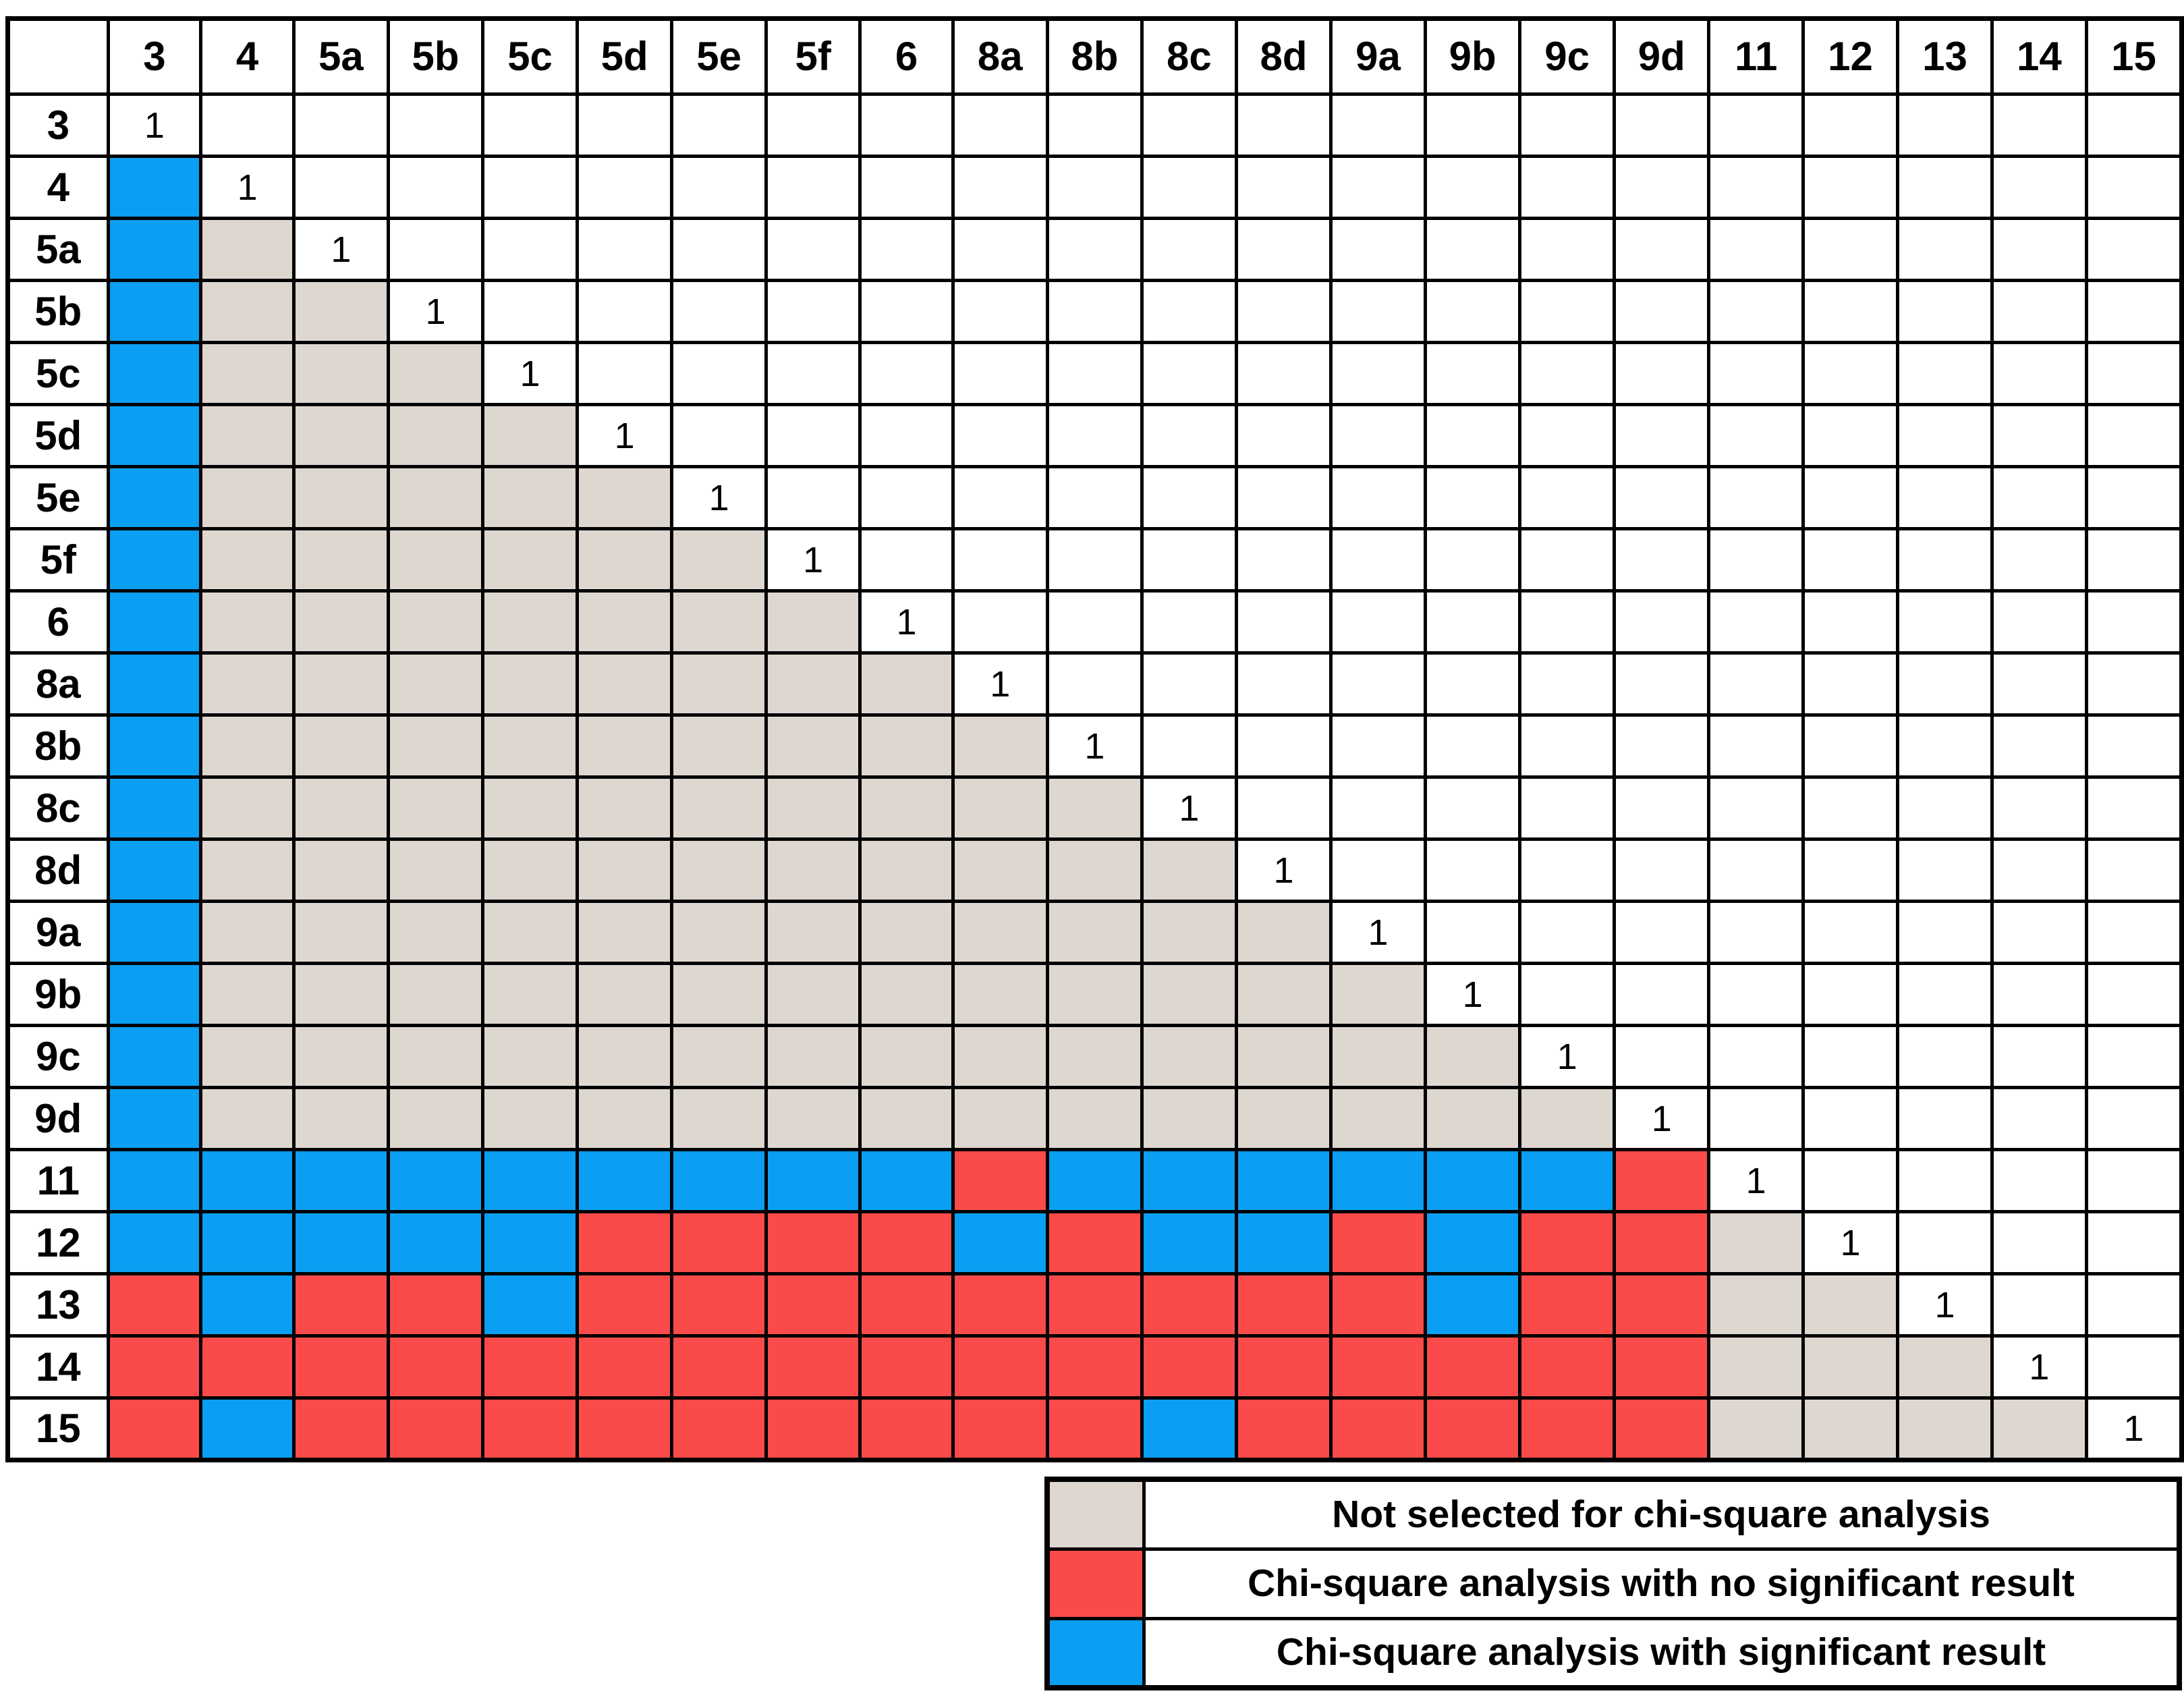 This screenshot has width=2184, height=1706. I want to click on cell-4-9c, so click(1567, 187).